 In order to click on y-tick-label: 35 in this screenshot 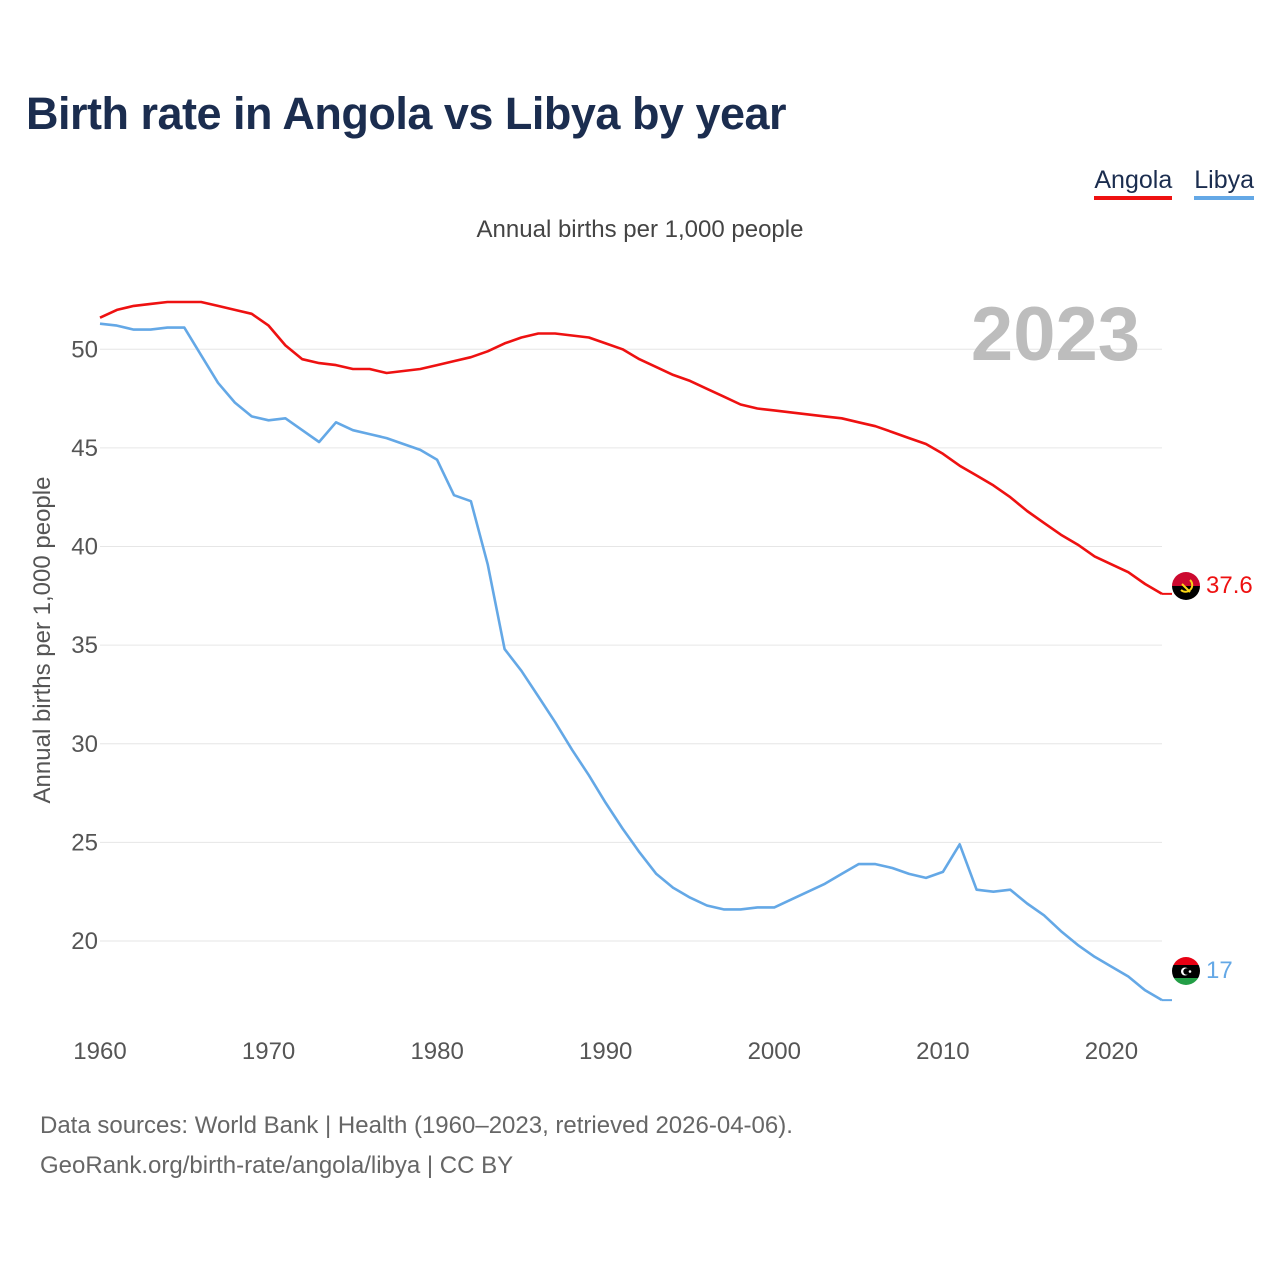, I will do `click(84, 645)`.